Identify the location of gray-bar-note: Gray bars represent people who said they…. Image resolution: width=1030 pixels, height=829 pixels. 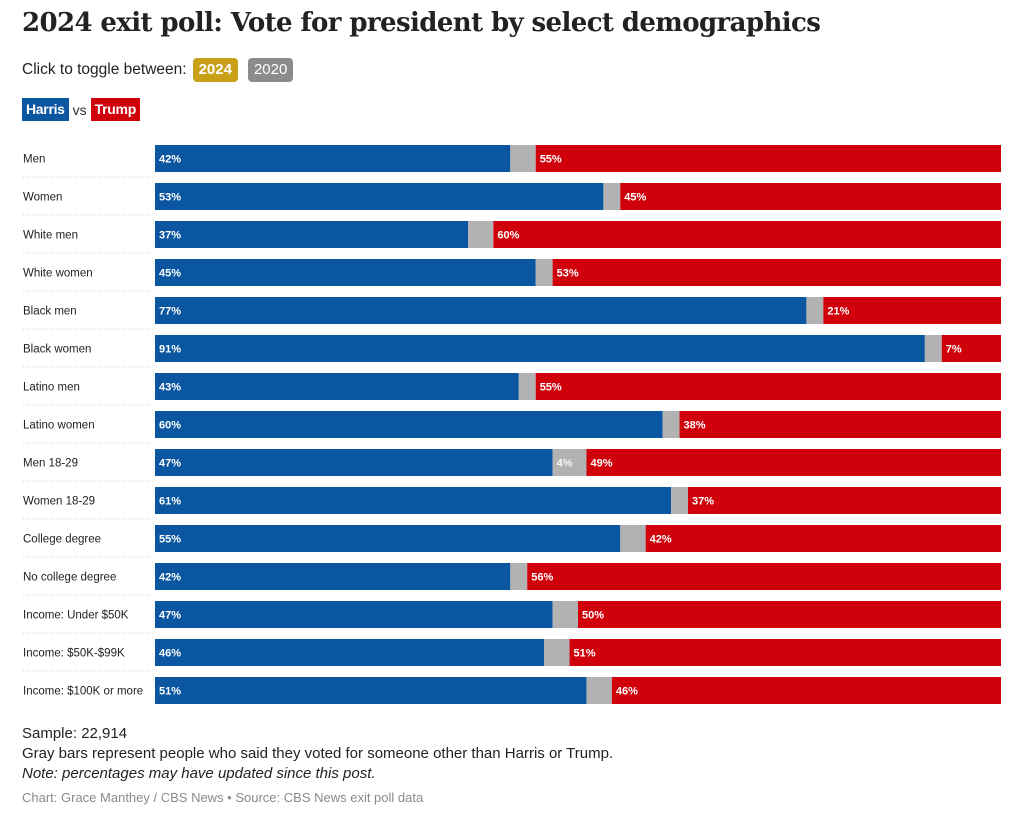
(318, 753).